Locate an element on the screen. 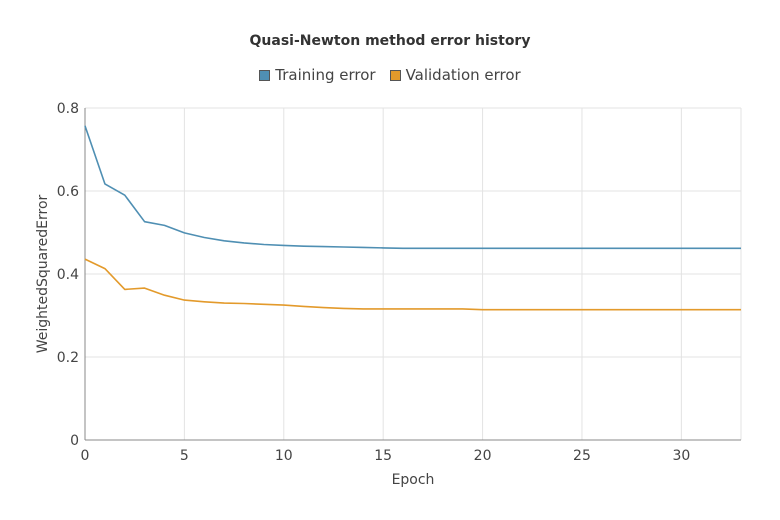 Image resolution: width=780 pixels, height=520 pixels. x-tick-label: 10 is located at coordinates (284, 456).